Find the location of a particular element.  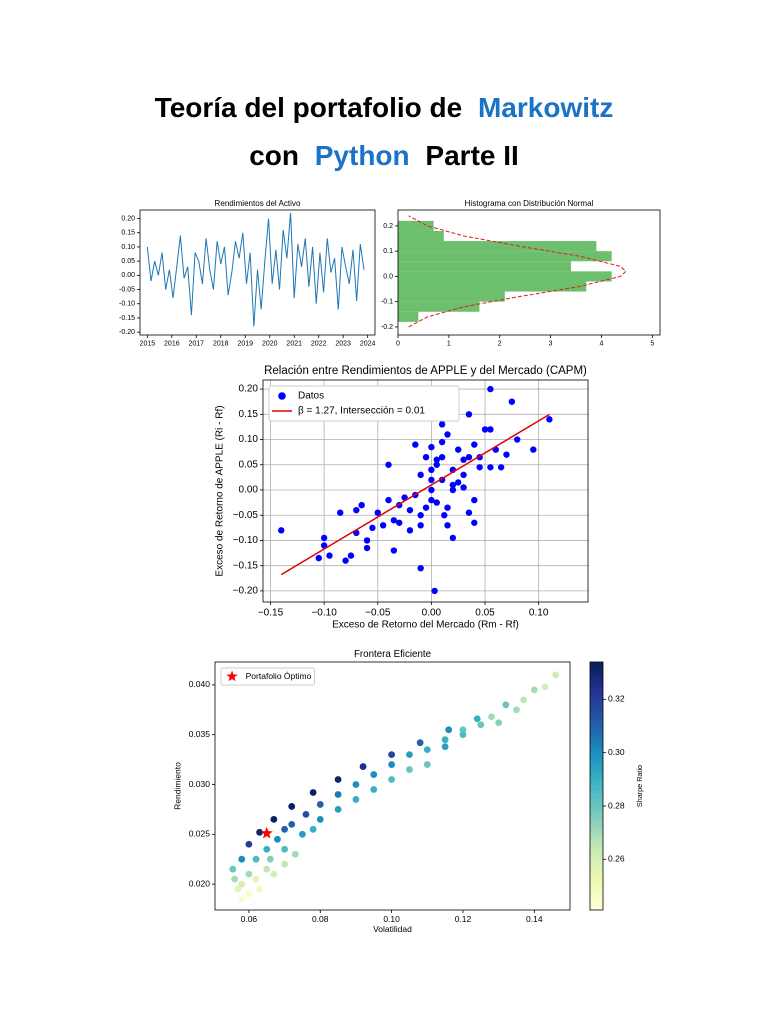

x-tick-label: 0.14 is located at coordinates (534, 919).